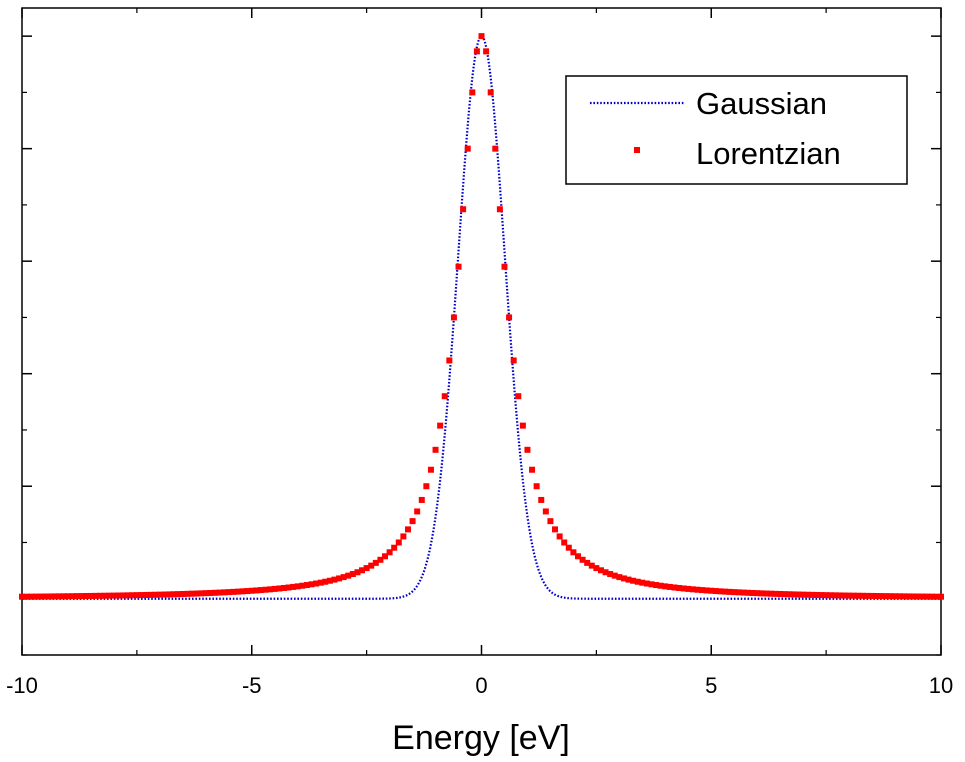 The height and width of the screenshot is (762, 965). I want to click on x-axis-title: Energy [eV], so click(481, 738).